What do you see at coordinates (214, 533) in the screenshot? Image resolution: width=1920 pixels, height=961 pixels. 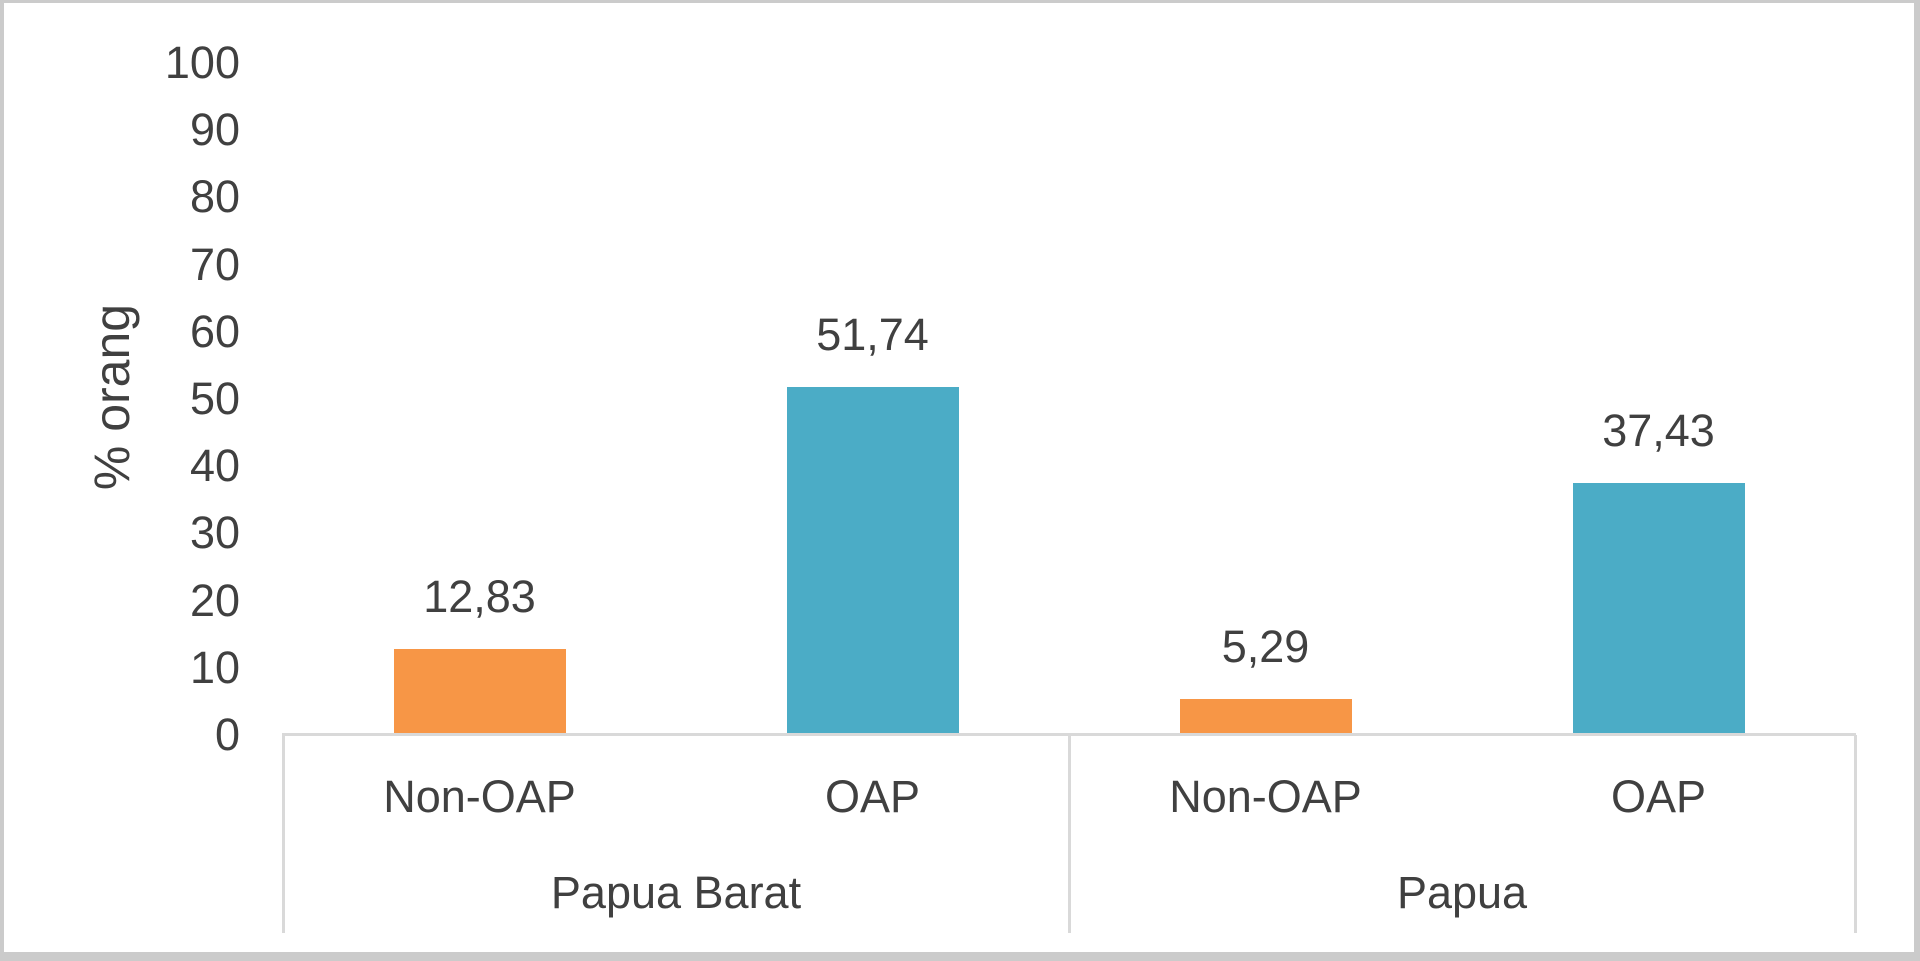 I see `y-tick-label: 30` at bounding box center [214, 533].